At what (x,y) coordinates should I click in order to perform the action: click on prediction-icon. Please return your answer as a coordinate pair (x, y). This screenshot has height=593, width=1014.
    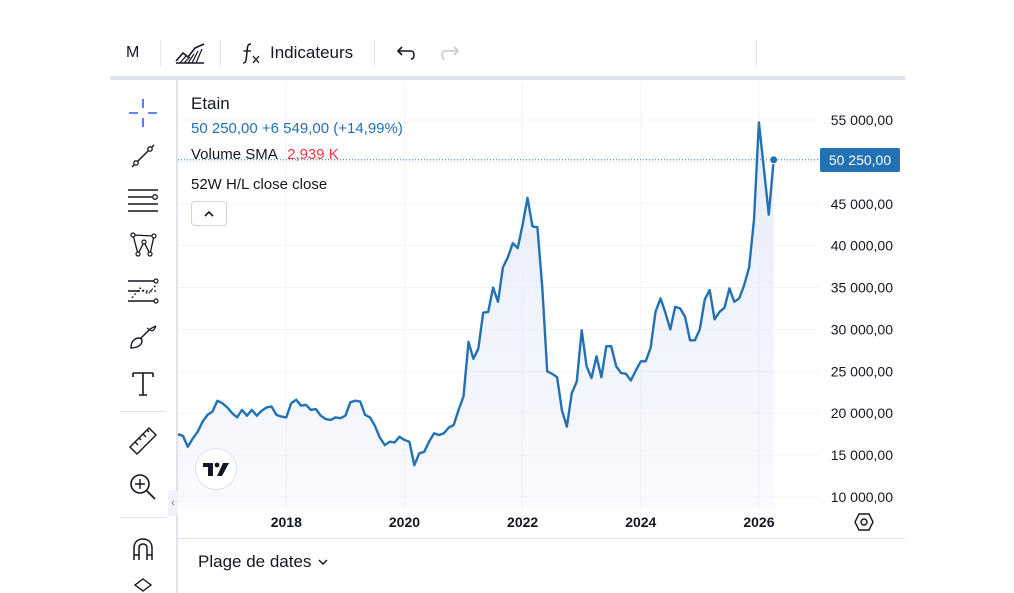
    Looking at the image, I should click on (143, 291).